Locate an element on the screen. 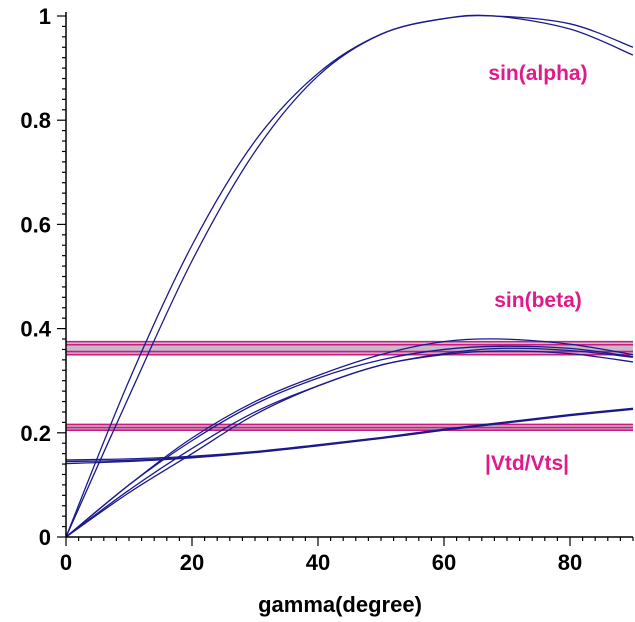 This screenshot has height=622, width=635. x-tick-label: 40 is located at coordinates (318, 562).